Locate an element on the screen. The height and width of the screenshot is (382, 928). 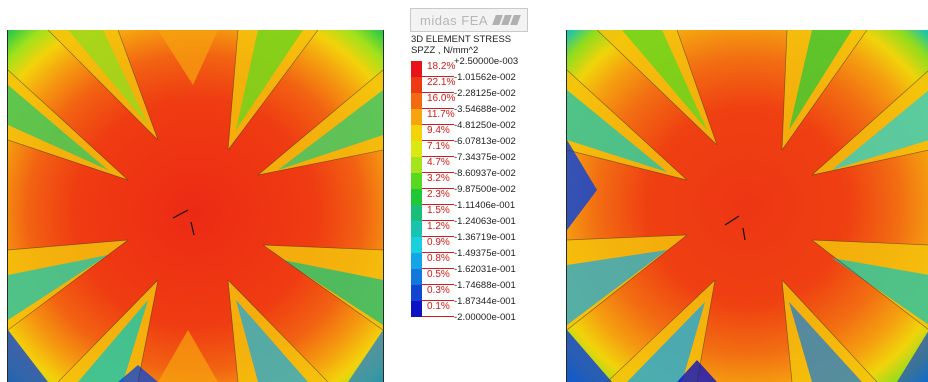
legend-value: +2.50000e-003 is located at coordinates (486, 61).